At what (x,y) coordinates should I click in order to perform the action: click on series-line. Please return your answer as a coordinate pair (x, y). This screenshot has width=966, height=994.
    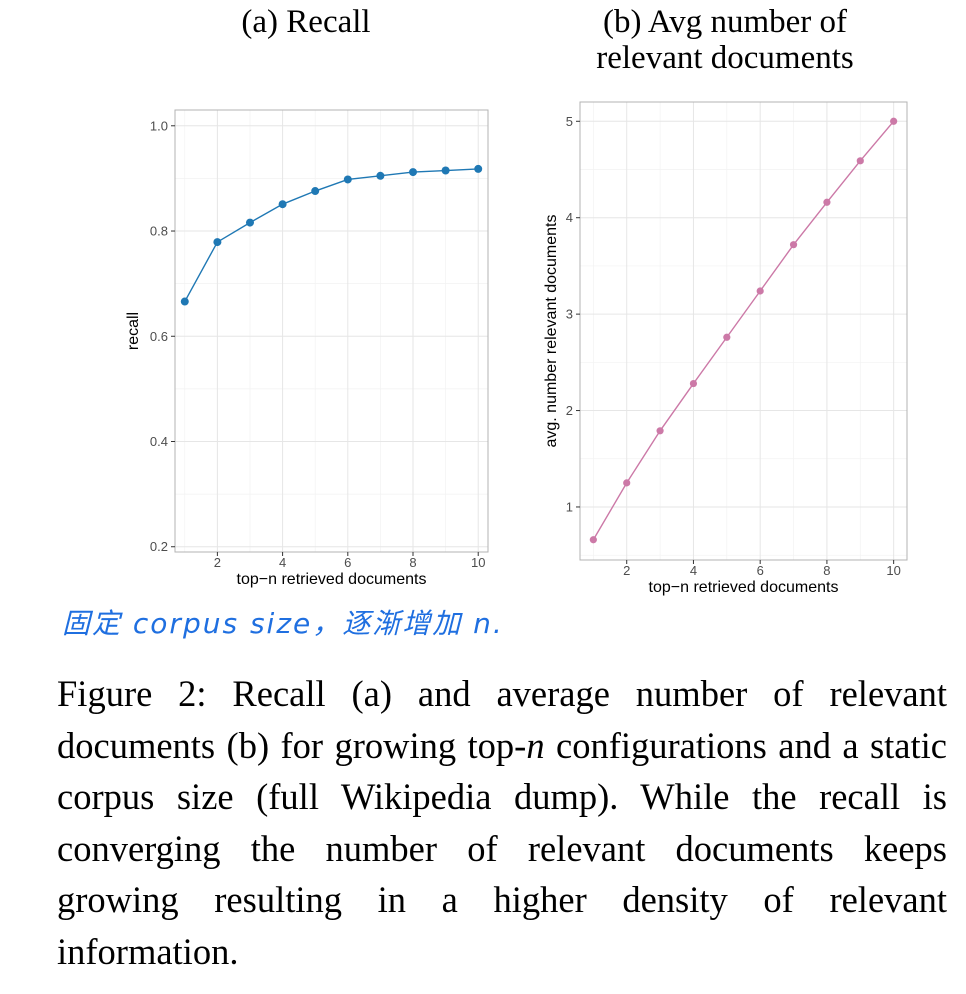
    Looking at the image, I should click on (331, 235).